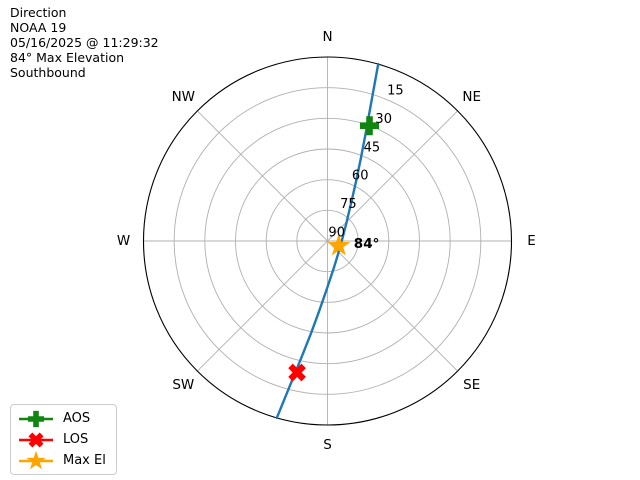 This screenshot has height=480, width=640. What do you see at coordinates (61, 418) in the screenshot?
I see `legend-item-aos: AOS` at bounding box center [61, 418].